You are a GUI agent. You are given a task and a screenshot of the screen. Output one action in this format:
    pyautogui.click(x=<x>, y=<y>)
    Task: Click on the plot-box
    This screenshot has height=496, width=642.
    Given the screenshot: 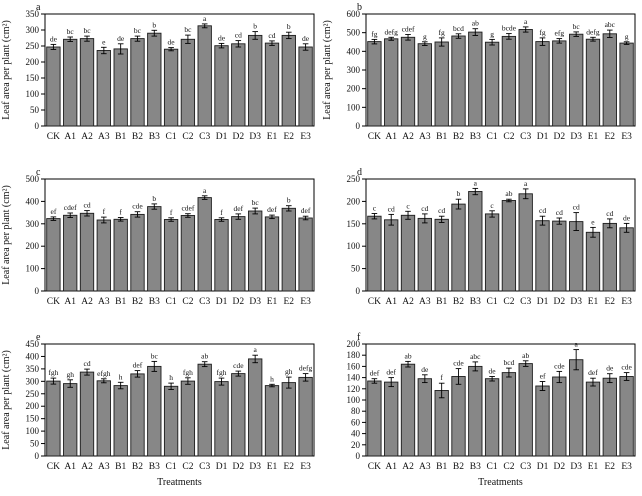 What is the action you would take?
    pyautogui.click(x=179, y=70)
    